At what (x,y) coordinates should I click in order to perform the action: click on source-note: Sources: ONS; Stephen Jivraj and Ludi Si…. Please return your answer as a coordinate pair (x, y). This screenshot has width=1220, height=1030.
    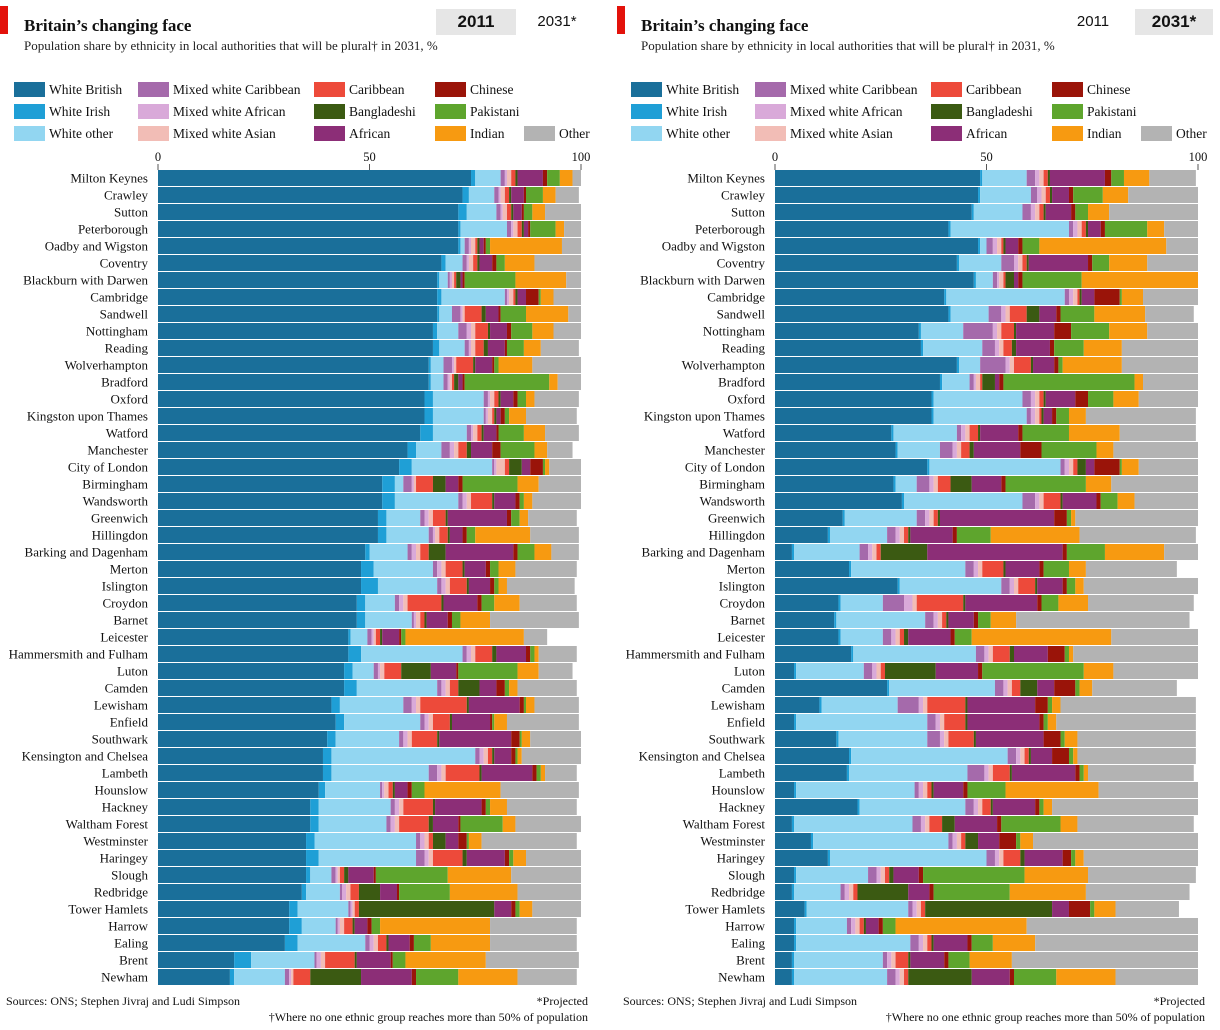
    Looking at the image, I should click on (123, 1001).